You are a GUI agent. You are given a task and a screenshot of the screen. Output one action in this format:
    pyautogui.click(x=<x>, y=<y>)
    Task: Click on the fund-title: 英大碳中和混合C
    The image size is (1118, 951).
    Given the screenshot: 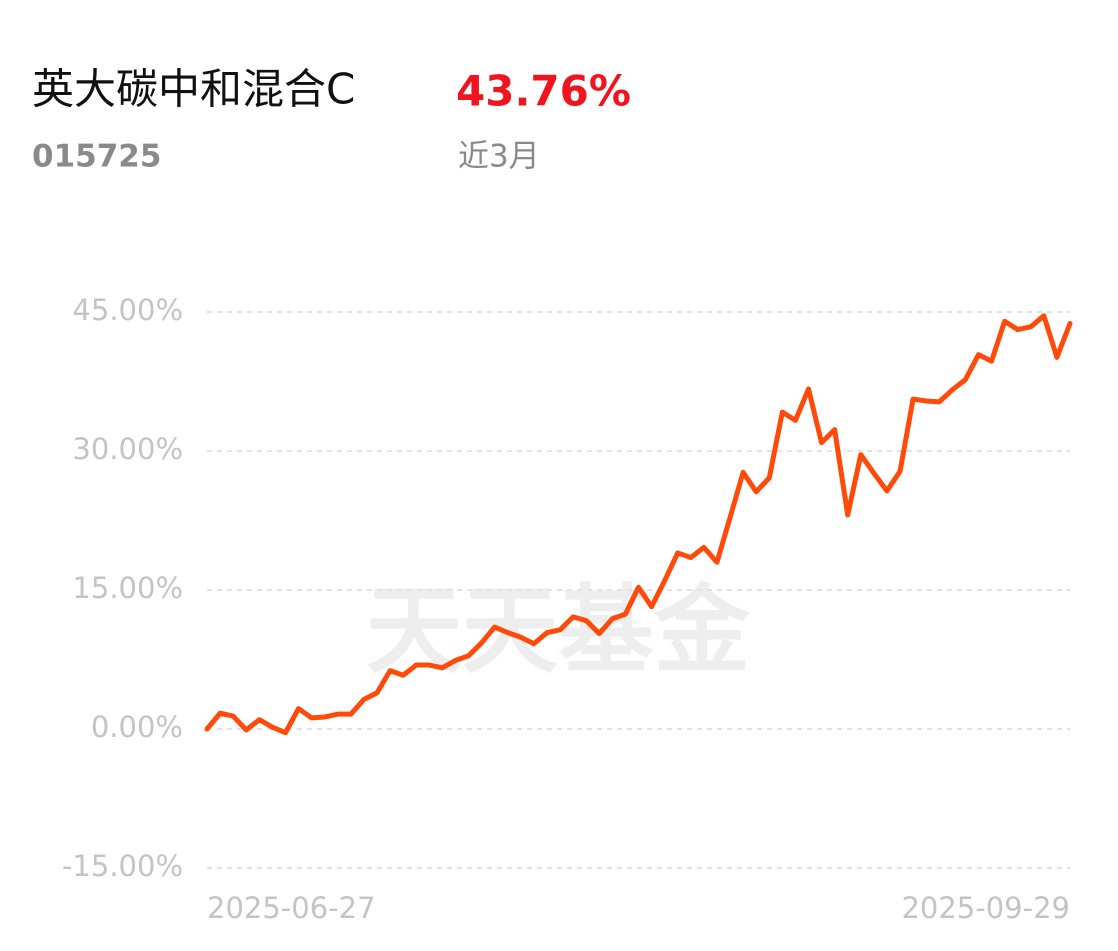 What is the action you would take?
    pyautogui.click(x=193, y=89)
    